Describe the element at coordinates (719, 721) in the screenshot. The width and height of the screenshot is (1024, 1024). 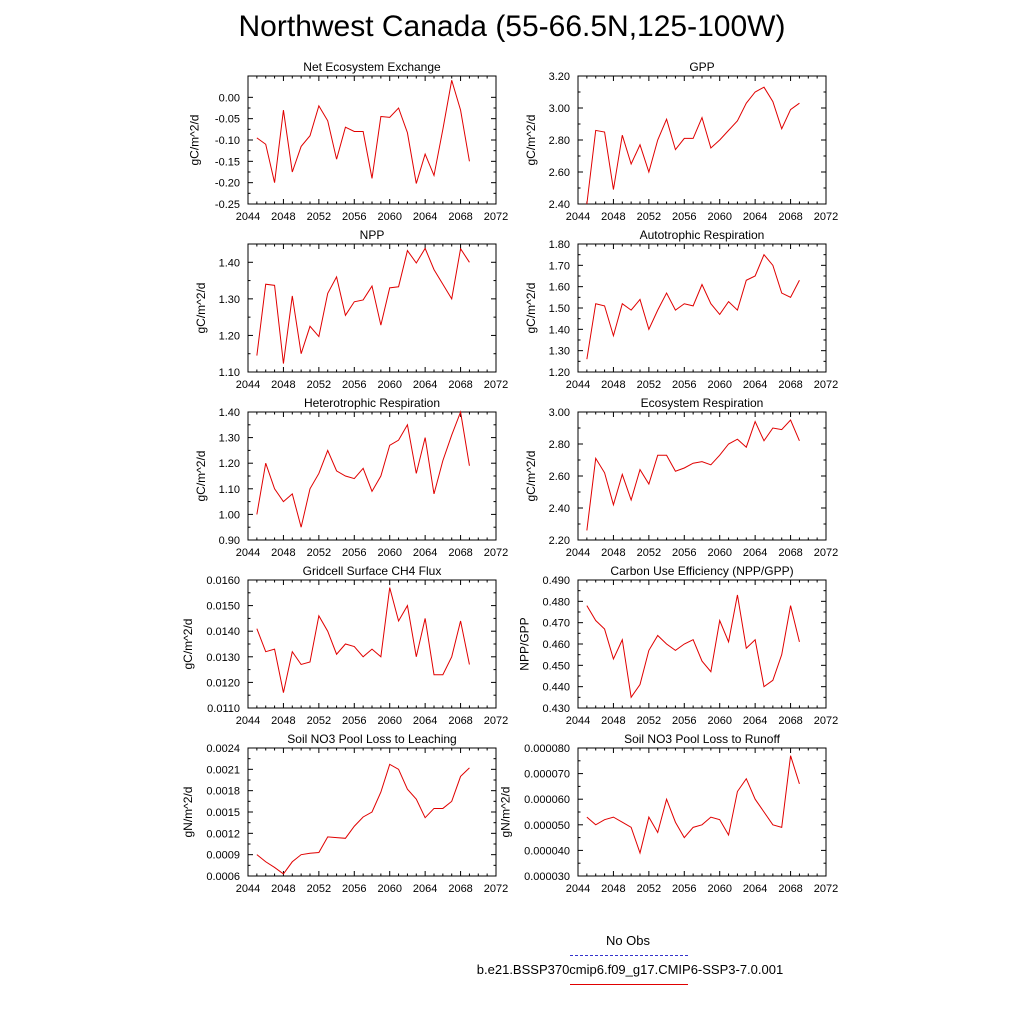
I see `panel-8-xtick-label: 2060` at that location.